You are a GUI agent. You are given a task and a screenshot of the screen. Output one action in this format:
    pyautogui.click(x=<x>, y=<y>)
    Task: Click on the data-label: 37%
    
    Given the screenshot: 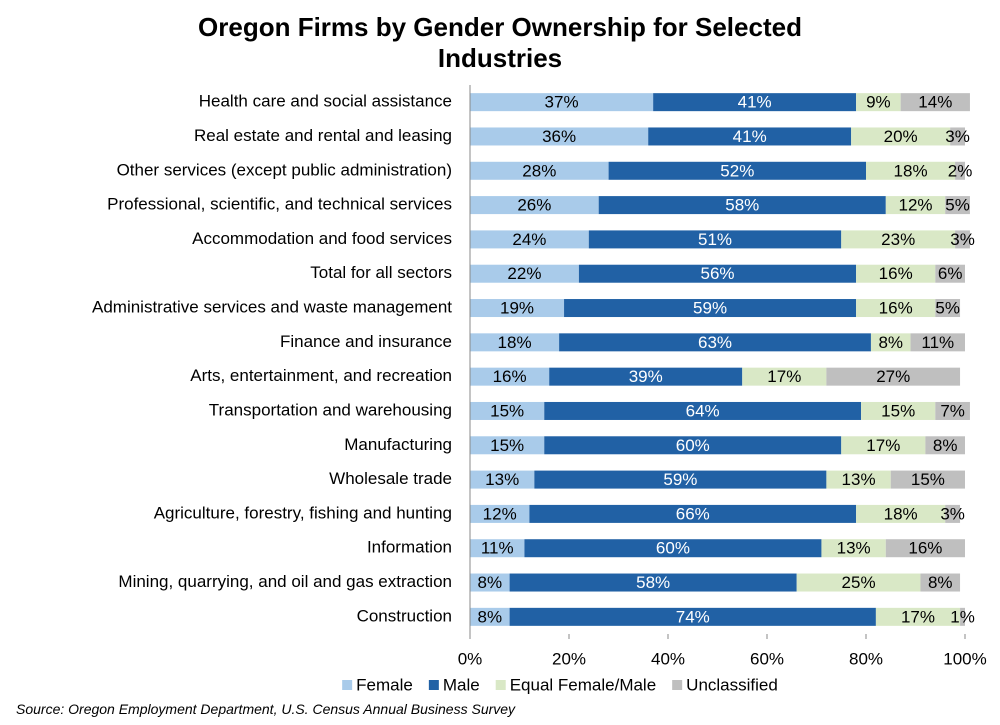 What is the action you would take?
    pyautogui.click(x=562, y=102)
    